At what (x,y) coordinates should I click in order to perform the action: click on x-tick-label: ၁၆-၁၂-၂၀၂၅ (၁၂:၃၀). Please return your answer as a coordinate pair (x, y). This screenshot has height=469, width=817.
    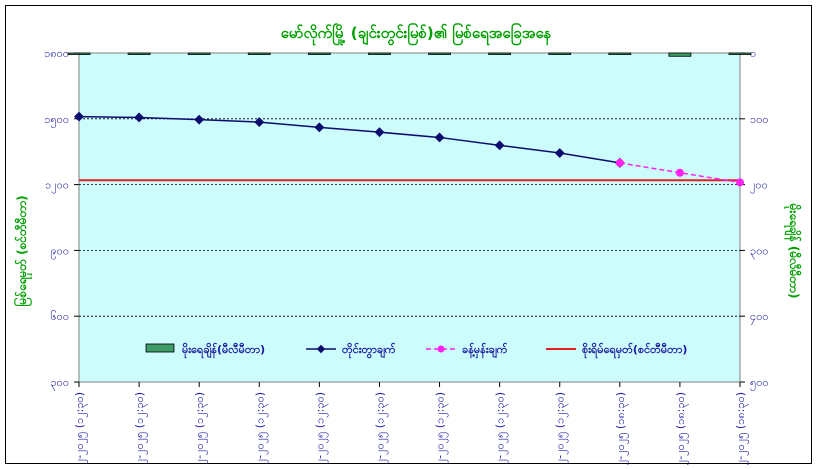
    Looking at the image, I should click on (441, 428).